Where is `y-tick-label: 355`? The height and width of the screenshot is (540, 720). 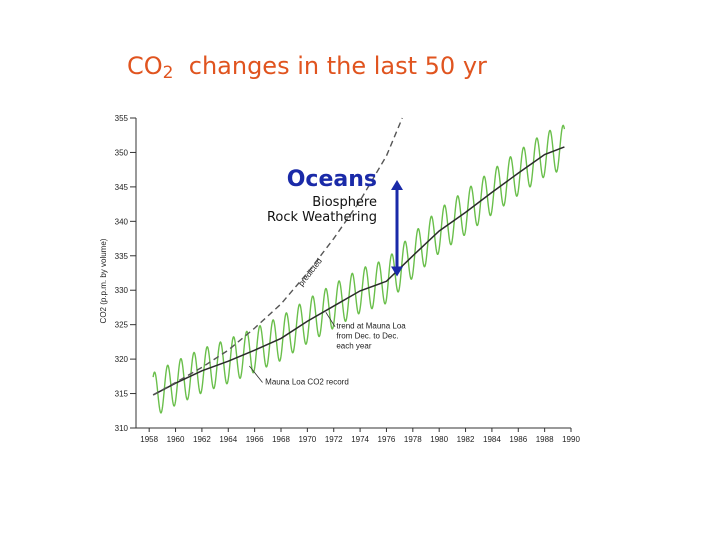
y-tick-label: 355 is located at coordinates (122, 118).